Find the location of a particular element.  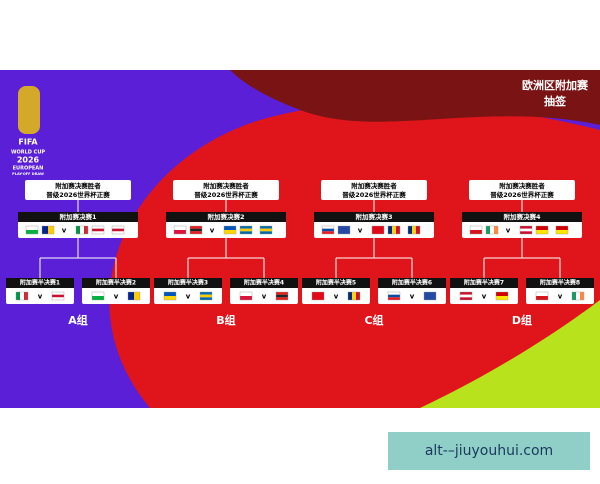

semi-label: 附加赛半决赛1 is located at coordinates (40, 283).